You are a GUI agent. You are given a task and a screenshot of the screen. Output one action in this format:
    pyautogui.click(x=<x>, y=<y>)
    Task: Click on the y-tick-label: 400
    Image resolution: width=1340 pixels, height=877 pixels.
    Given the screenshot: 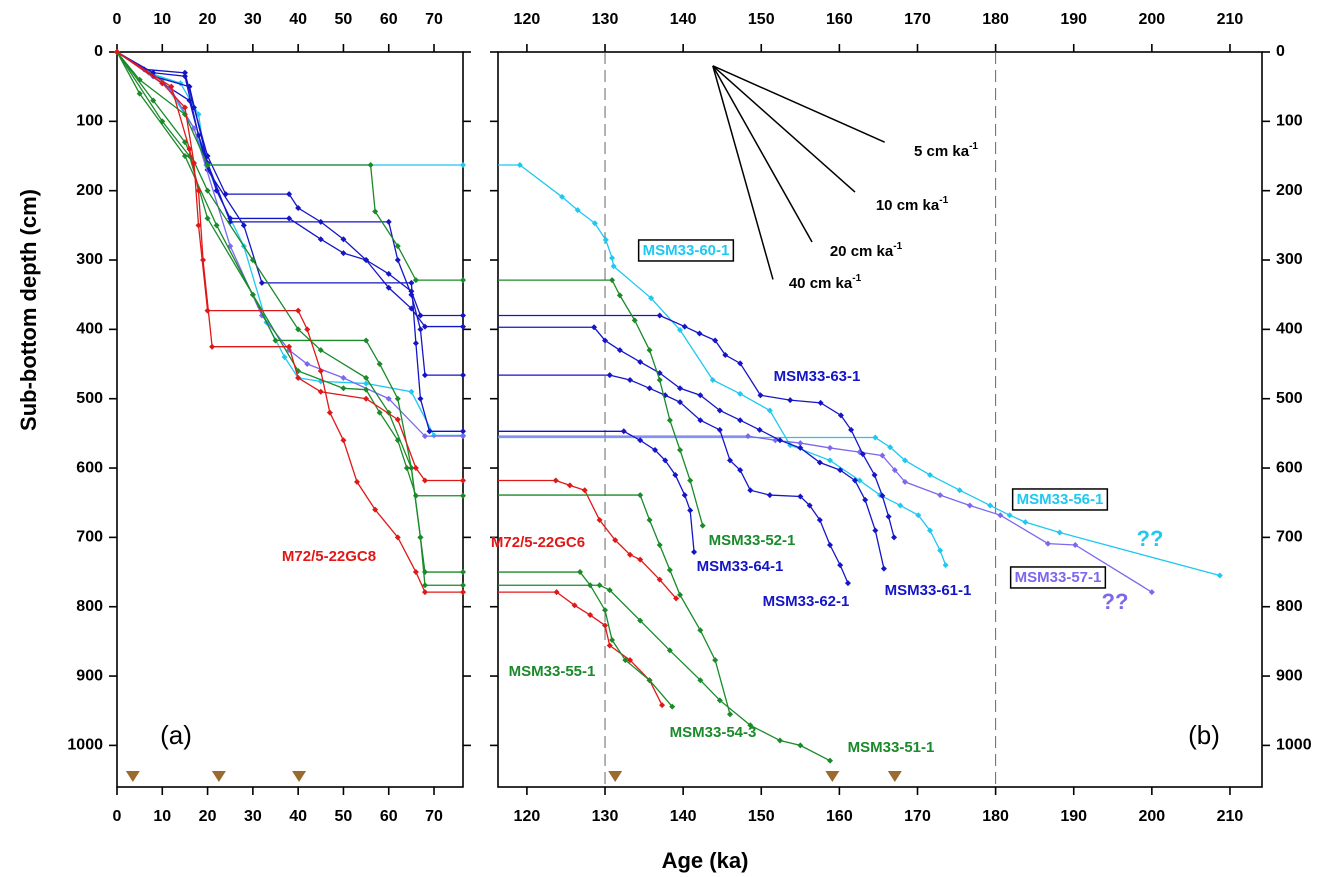 What is the action you would take?
    pyautogui.click(x=1289, y=329)
    